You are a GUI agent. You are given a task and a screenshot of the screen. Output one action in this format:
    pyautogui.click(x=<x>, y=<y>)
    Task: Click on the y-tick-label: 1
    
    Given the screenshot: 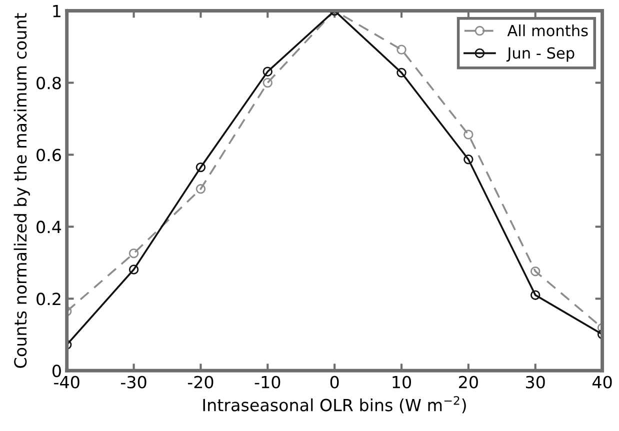 What is the action you would take?
    pyautogui.click(x=56, y=11)
    